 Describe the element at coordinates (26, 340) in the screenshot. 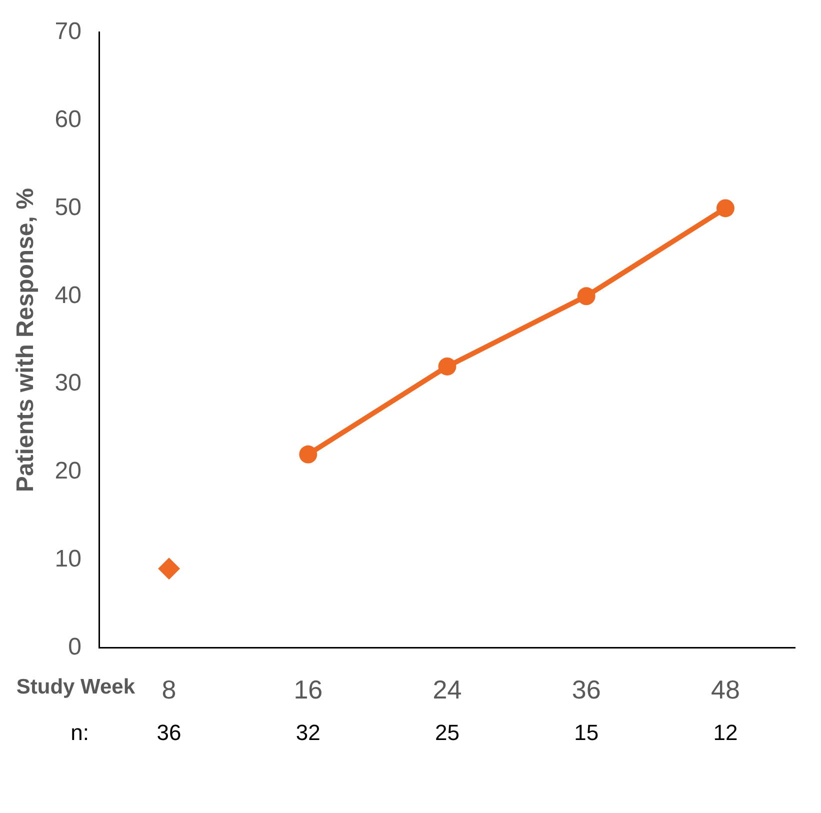

I see `y-axis-title: Patients with Response, %` at that location.